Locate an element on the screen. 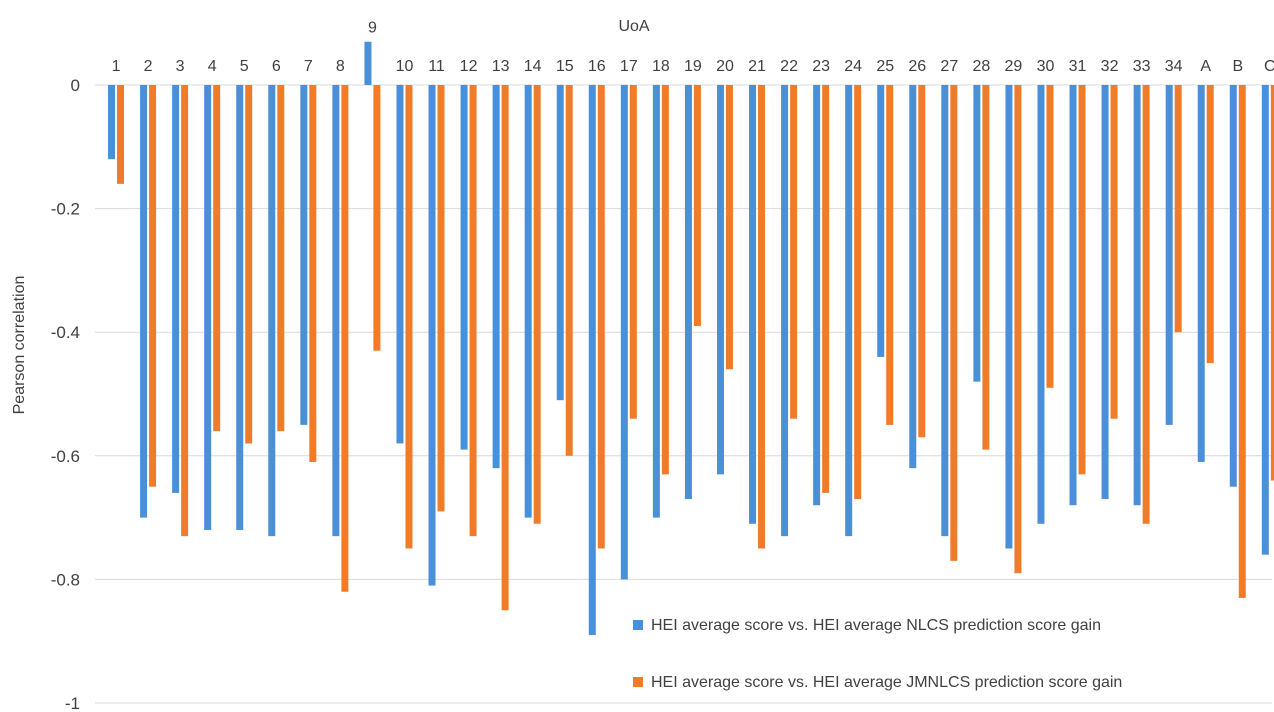 The height and width of the screenshot is (712, 1274). x-category-label: 24 is located at coordinates (853, 66).